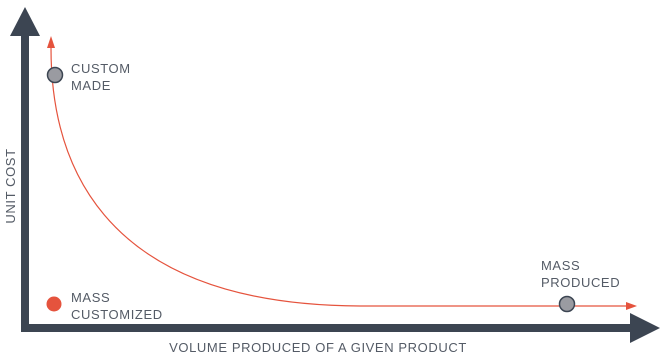 The height and width of the screenshot is (358, 664). Describe the element at coordinates (631, 306) in the screenshot. I see `curve-arrowhead-right` at that location.